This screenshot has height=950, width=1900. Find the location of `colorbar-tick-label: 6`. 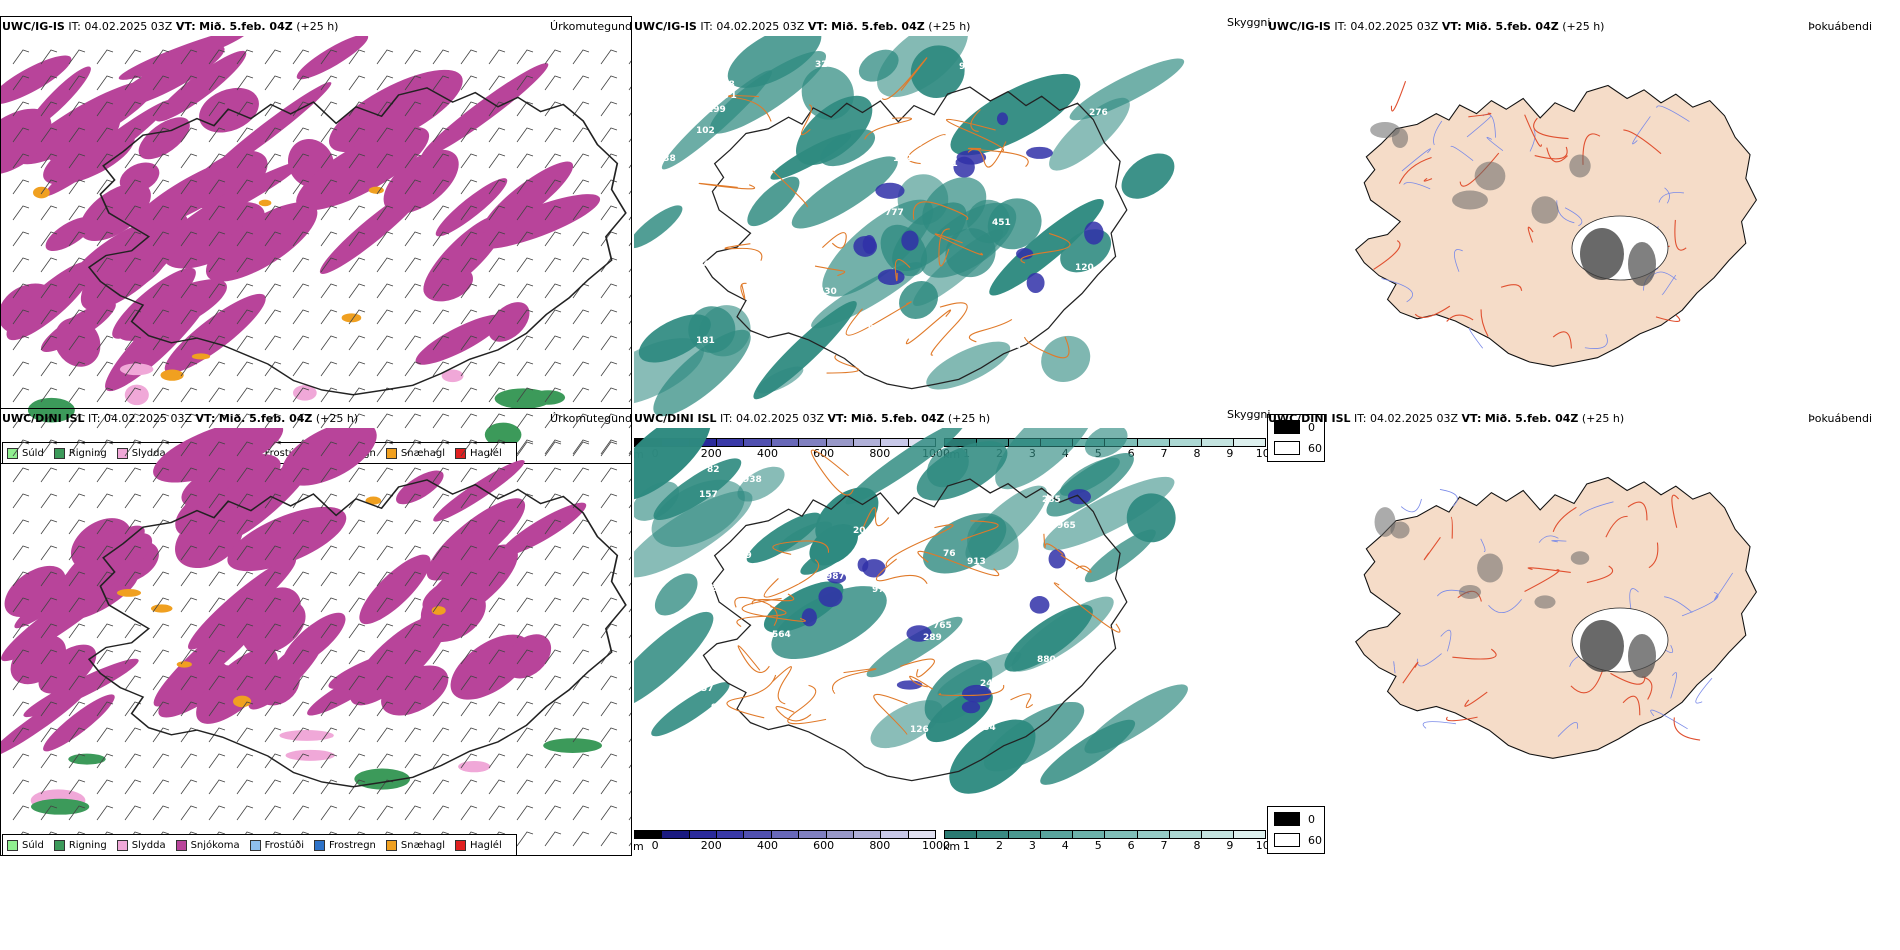

colorbar-tick-label: 6 is located at coordinates (1131, 845).